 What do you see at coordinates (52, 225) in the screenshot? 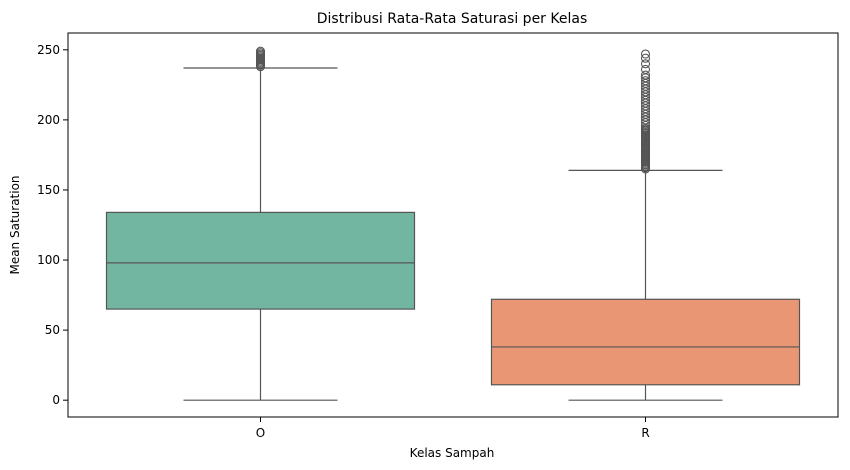
I see `y-axis: 0 50 100 150 200 250` at bounding box center [52, 225].